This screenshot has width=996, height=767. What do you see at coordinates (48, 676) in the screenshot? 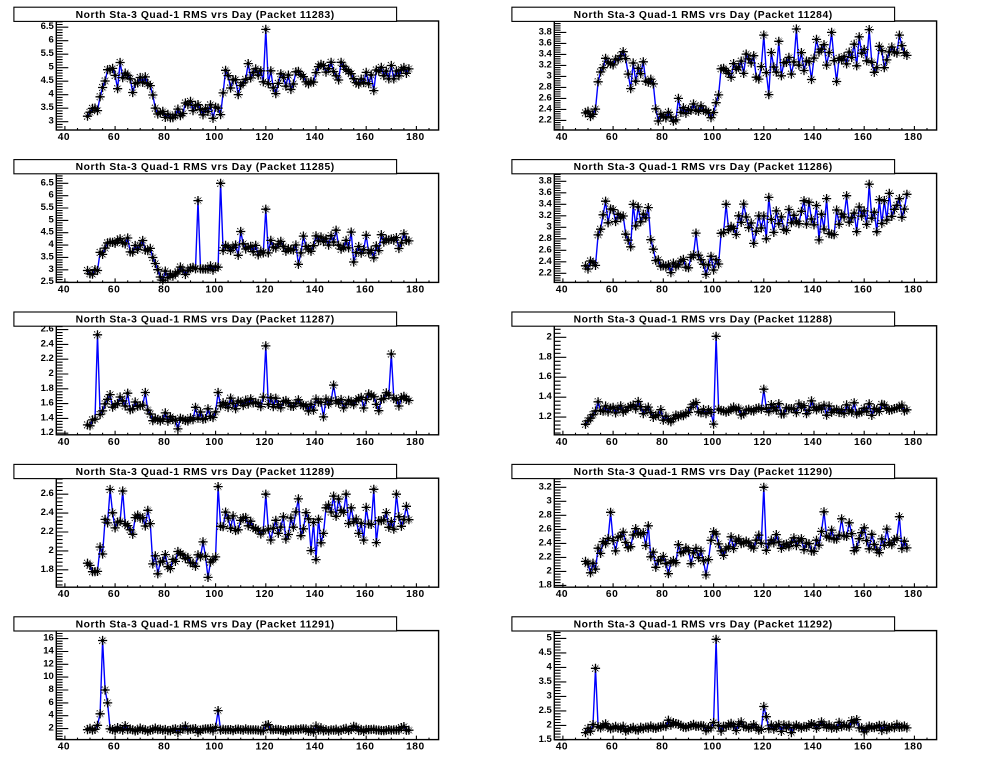
I see `svg-text: 10` at bounding box center [48, 676].